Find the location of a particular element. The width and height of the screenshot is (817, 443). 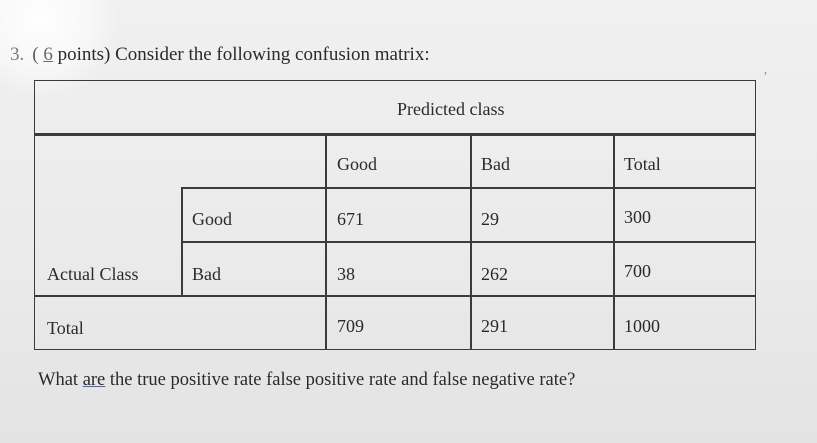

cell-bad-bad: 262 is located at coordinates (494, 274).